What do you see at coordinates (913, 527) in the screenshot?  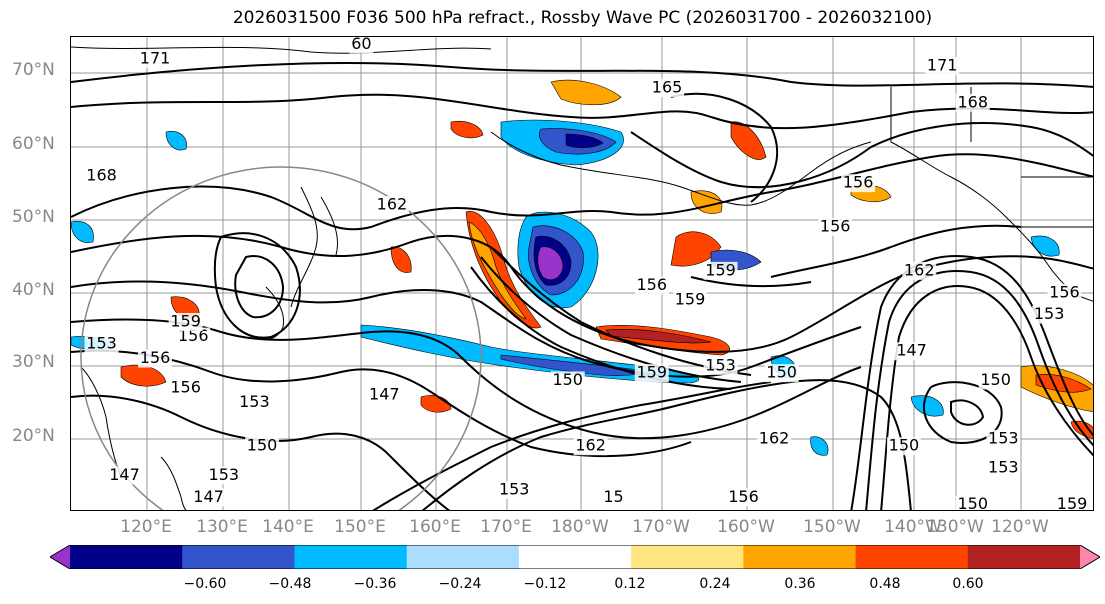 I see `lon-label: 140°W` at bounding box center [913, 527].